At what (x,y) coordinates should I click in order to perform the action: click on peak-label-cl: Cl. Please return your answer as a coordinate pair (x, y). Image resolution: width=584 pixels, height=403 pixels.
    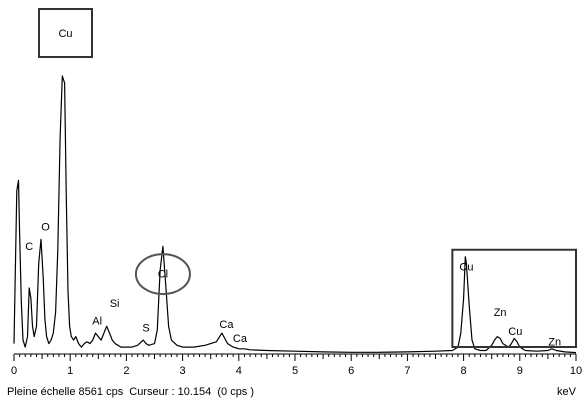
    Looking at the image, I should click on (163, 275).